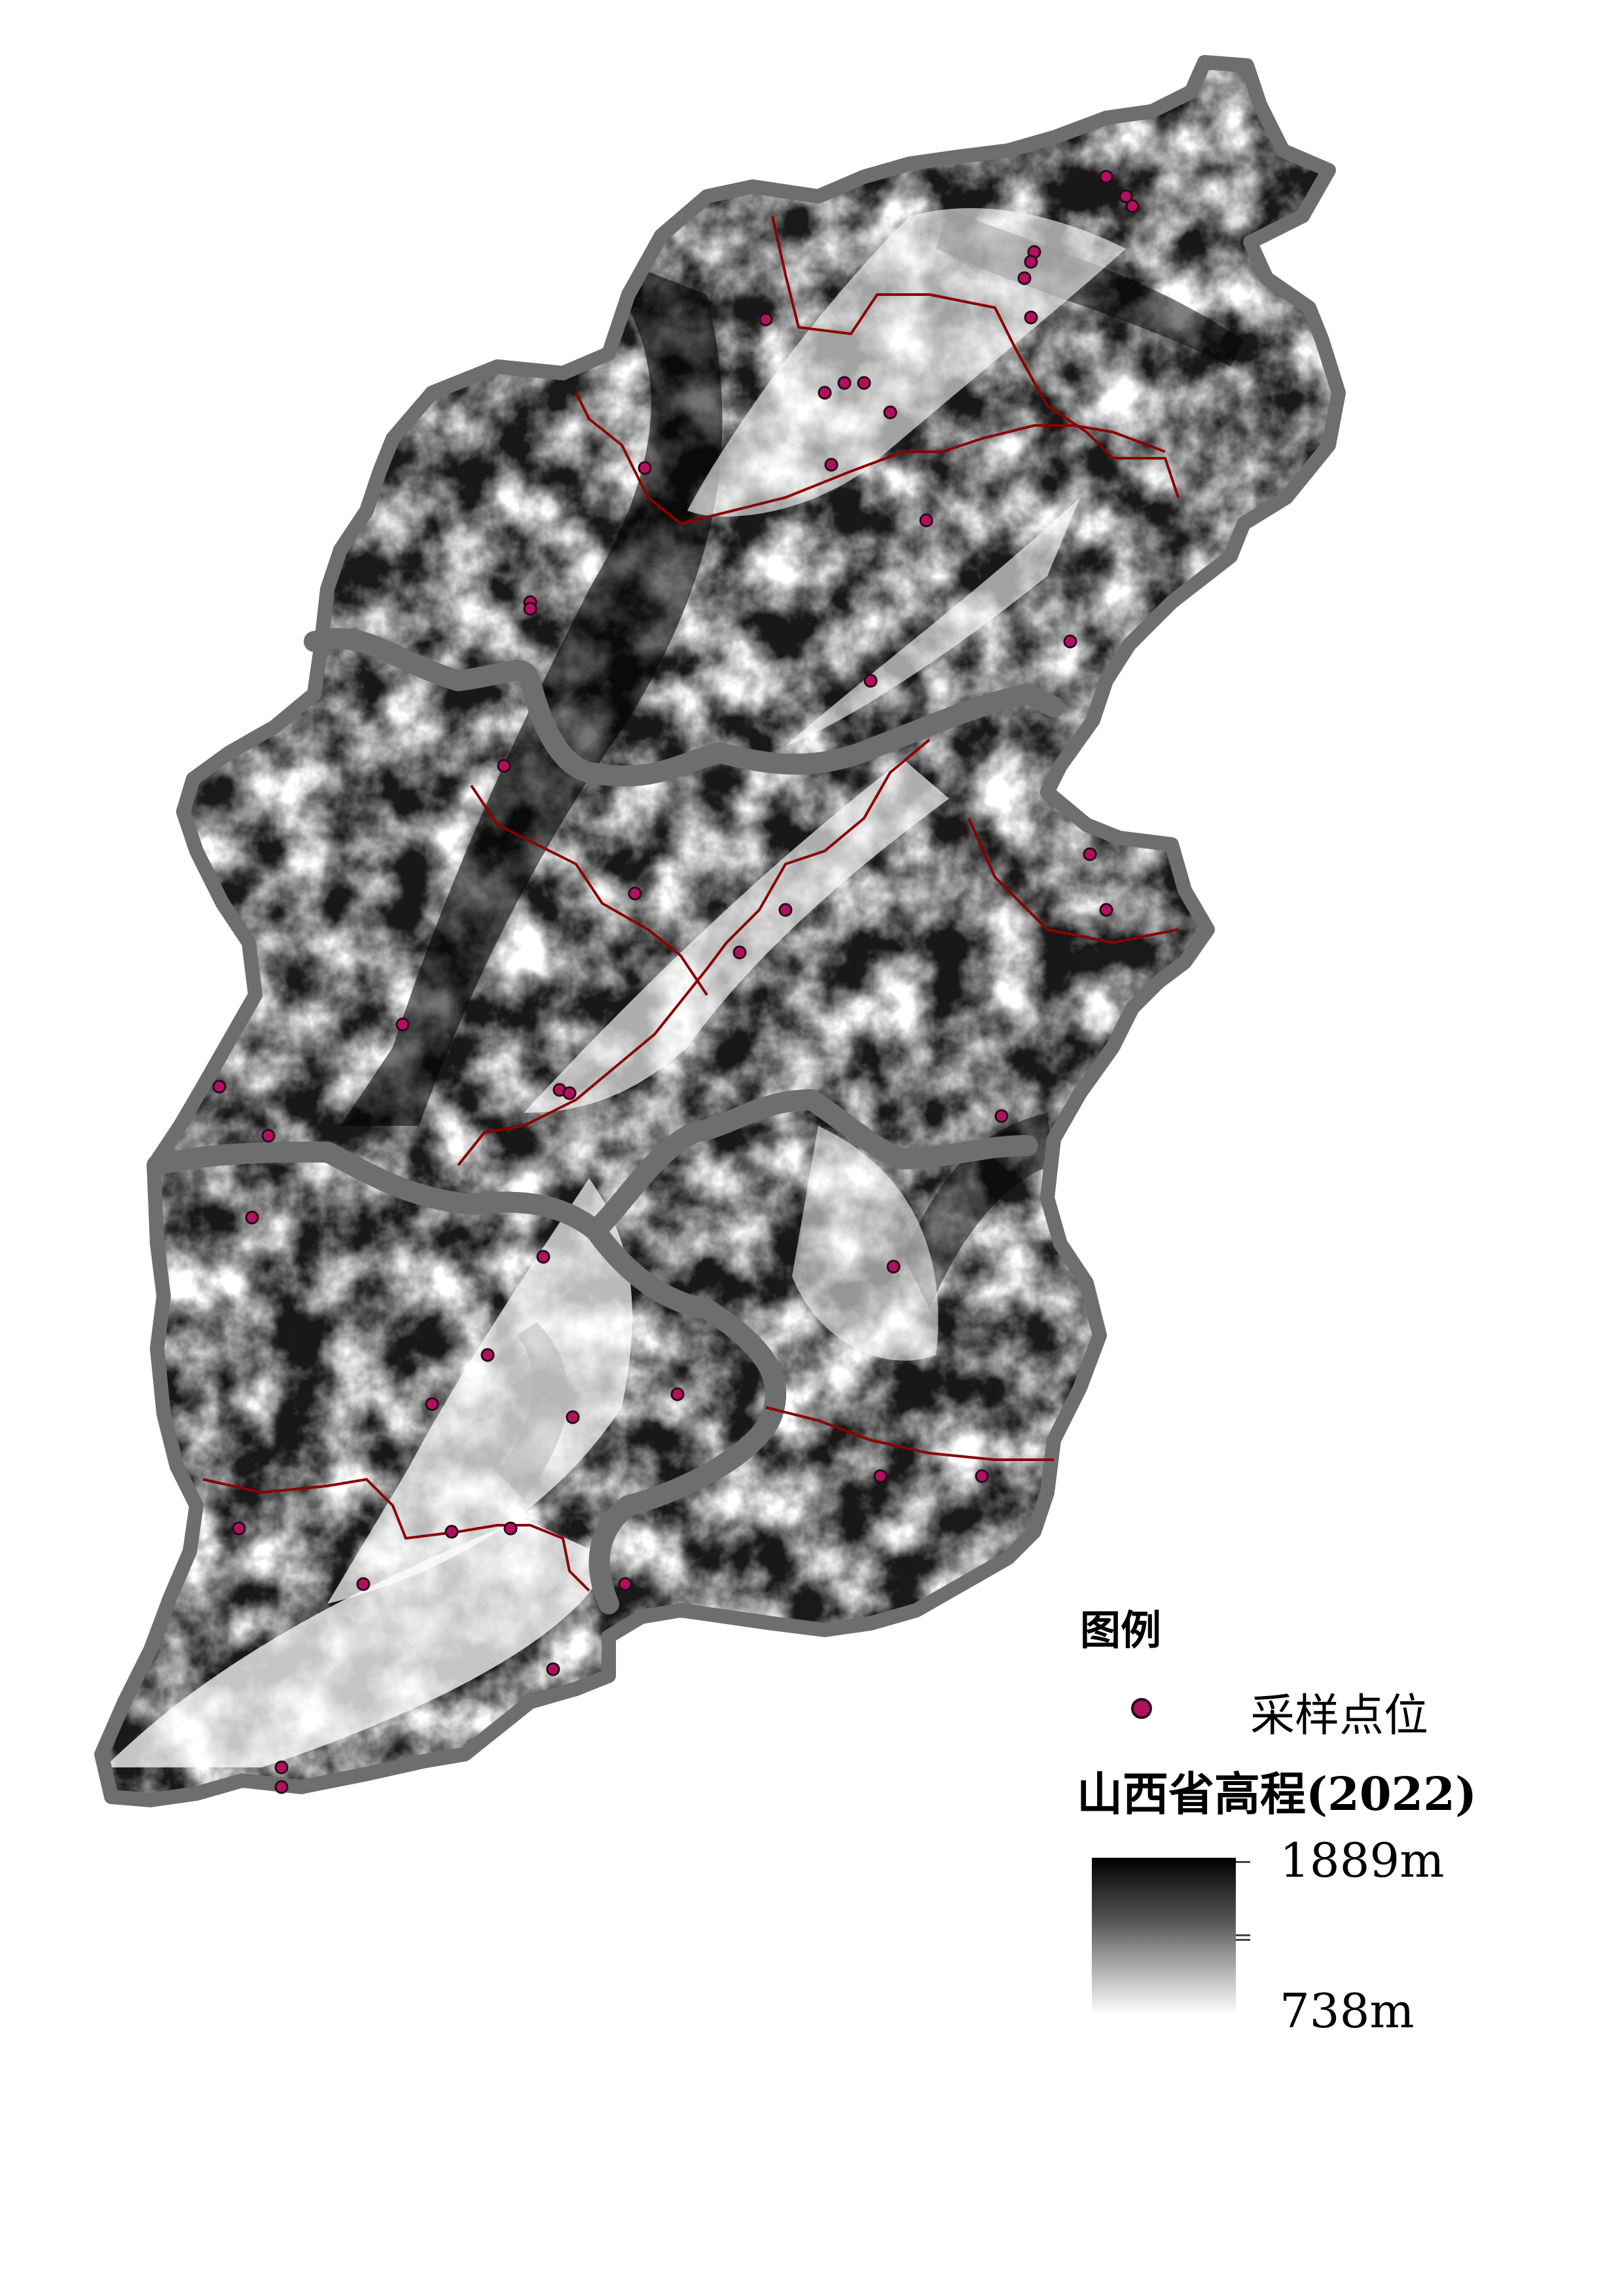  Describe the element at coordinates (1277, 1794) in the screenshot. I see `elevation-legend-title: 山西省高程(2022)` at that location.